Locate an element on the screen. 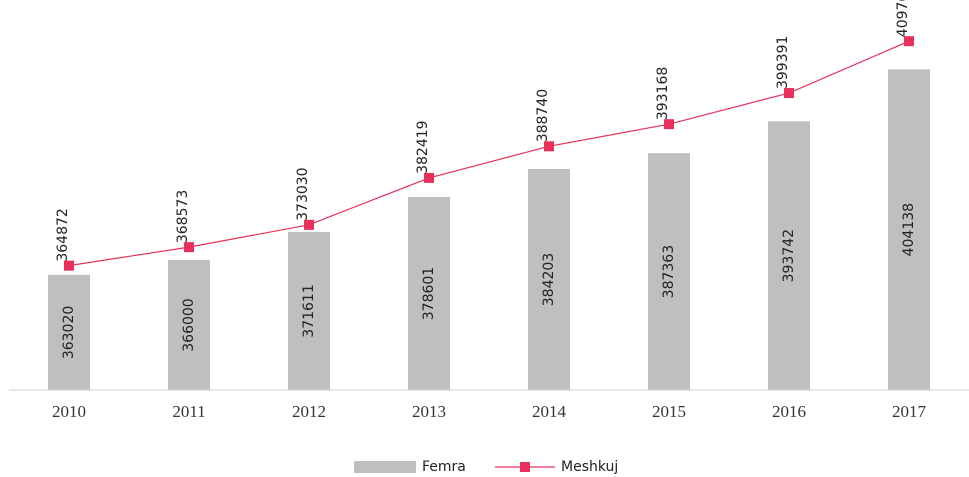  x-tick-label: 2010 is located at coordinates (69, 411).